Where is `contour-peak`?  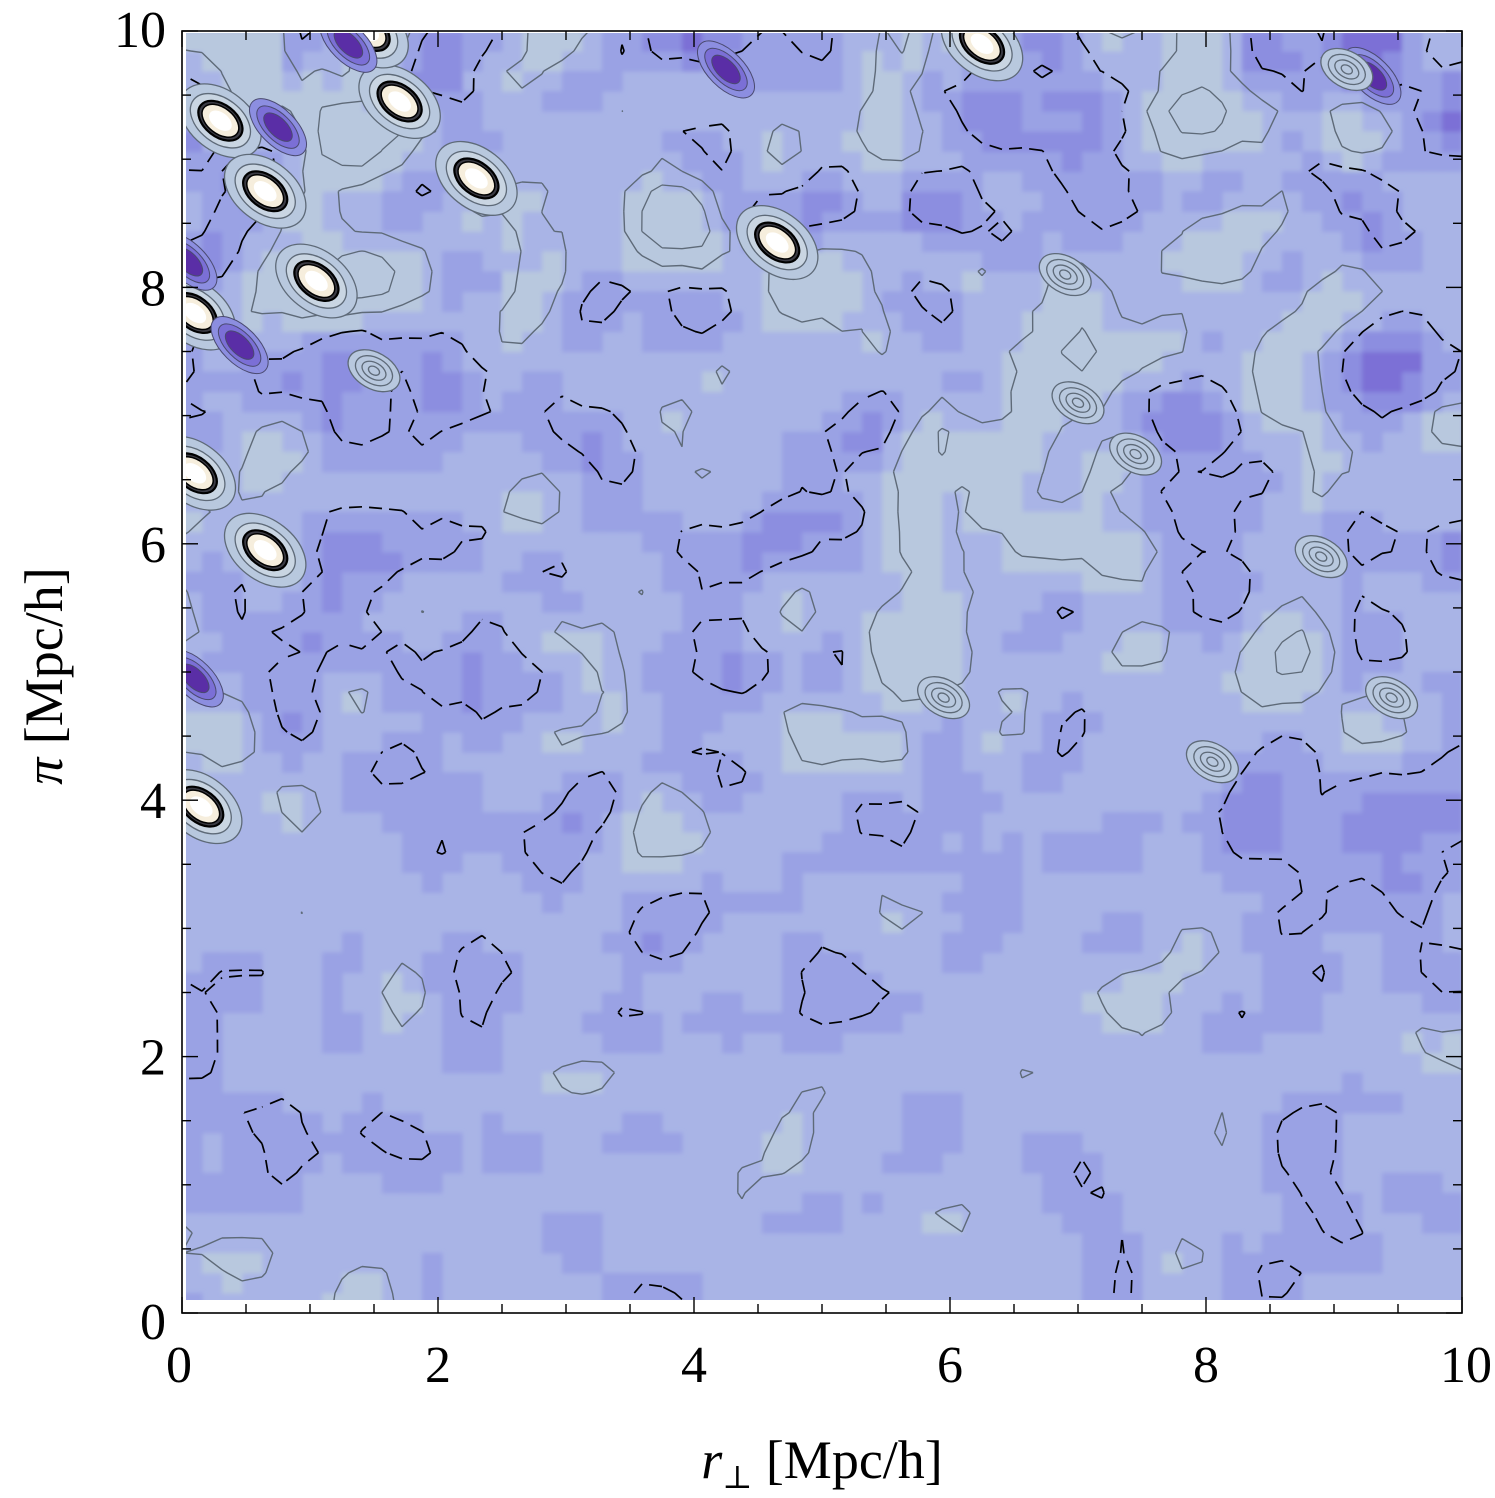 contour-peak is located at coordinates (476, 178).